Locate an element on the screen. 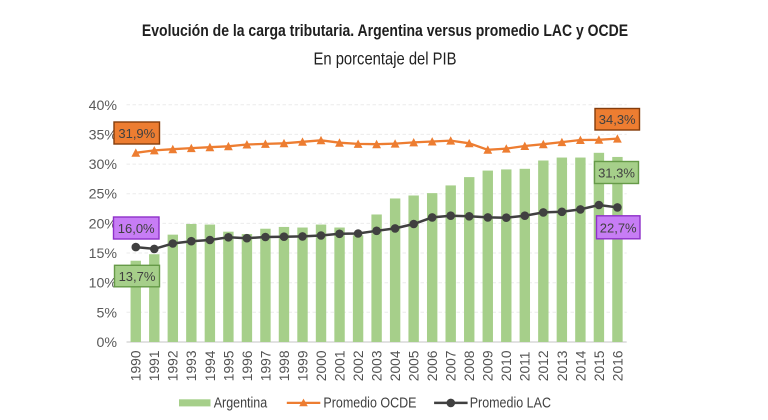 This screenshot has height=420, width=768. svg-text: 2006 is located at coordinates (432, 365).